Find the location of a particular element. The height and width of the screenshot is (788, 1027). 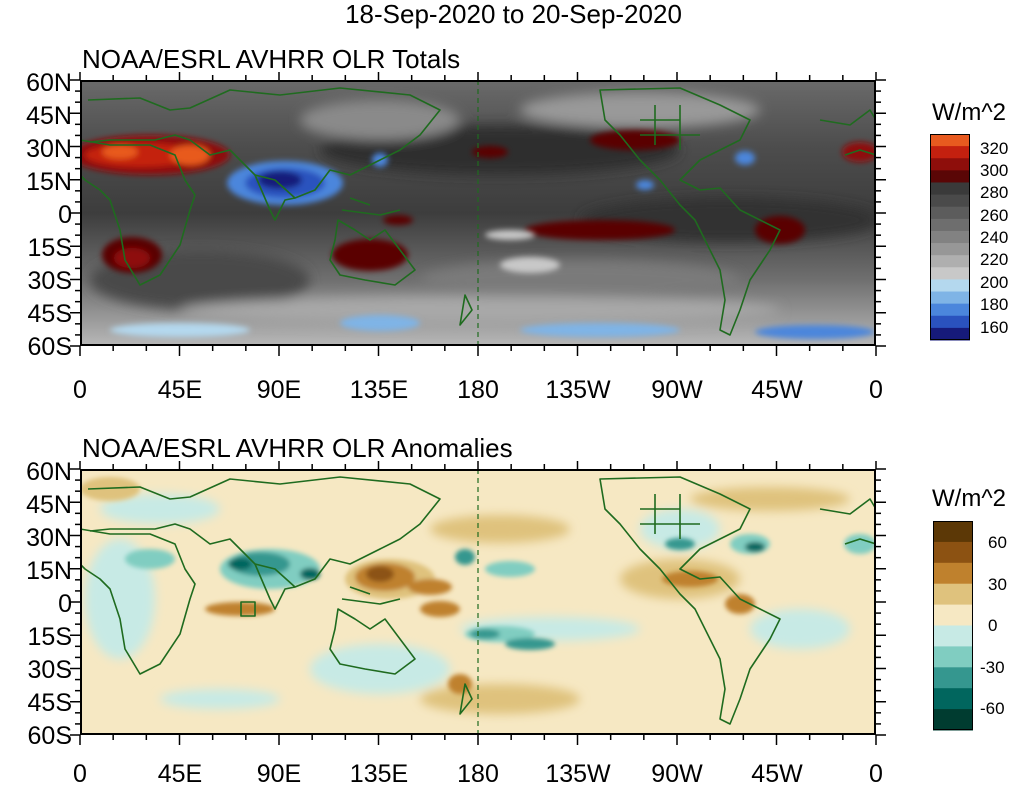

anomalies-lat-label: 45S is located at coordinates (49, 703).